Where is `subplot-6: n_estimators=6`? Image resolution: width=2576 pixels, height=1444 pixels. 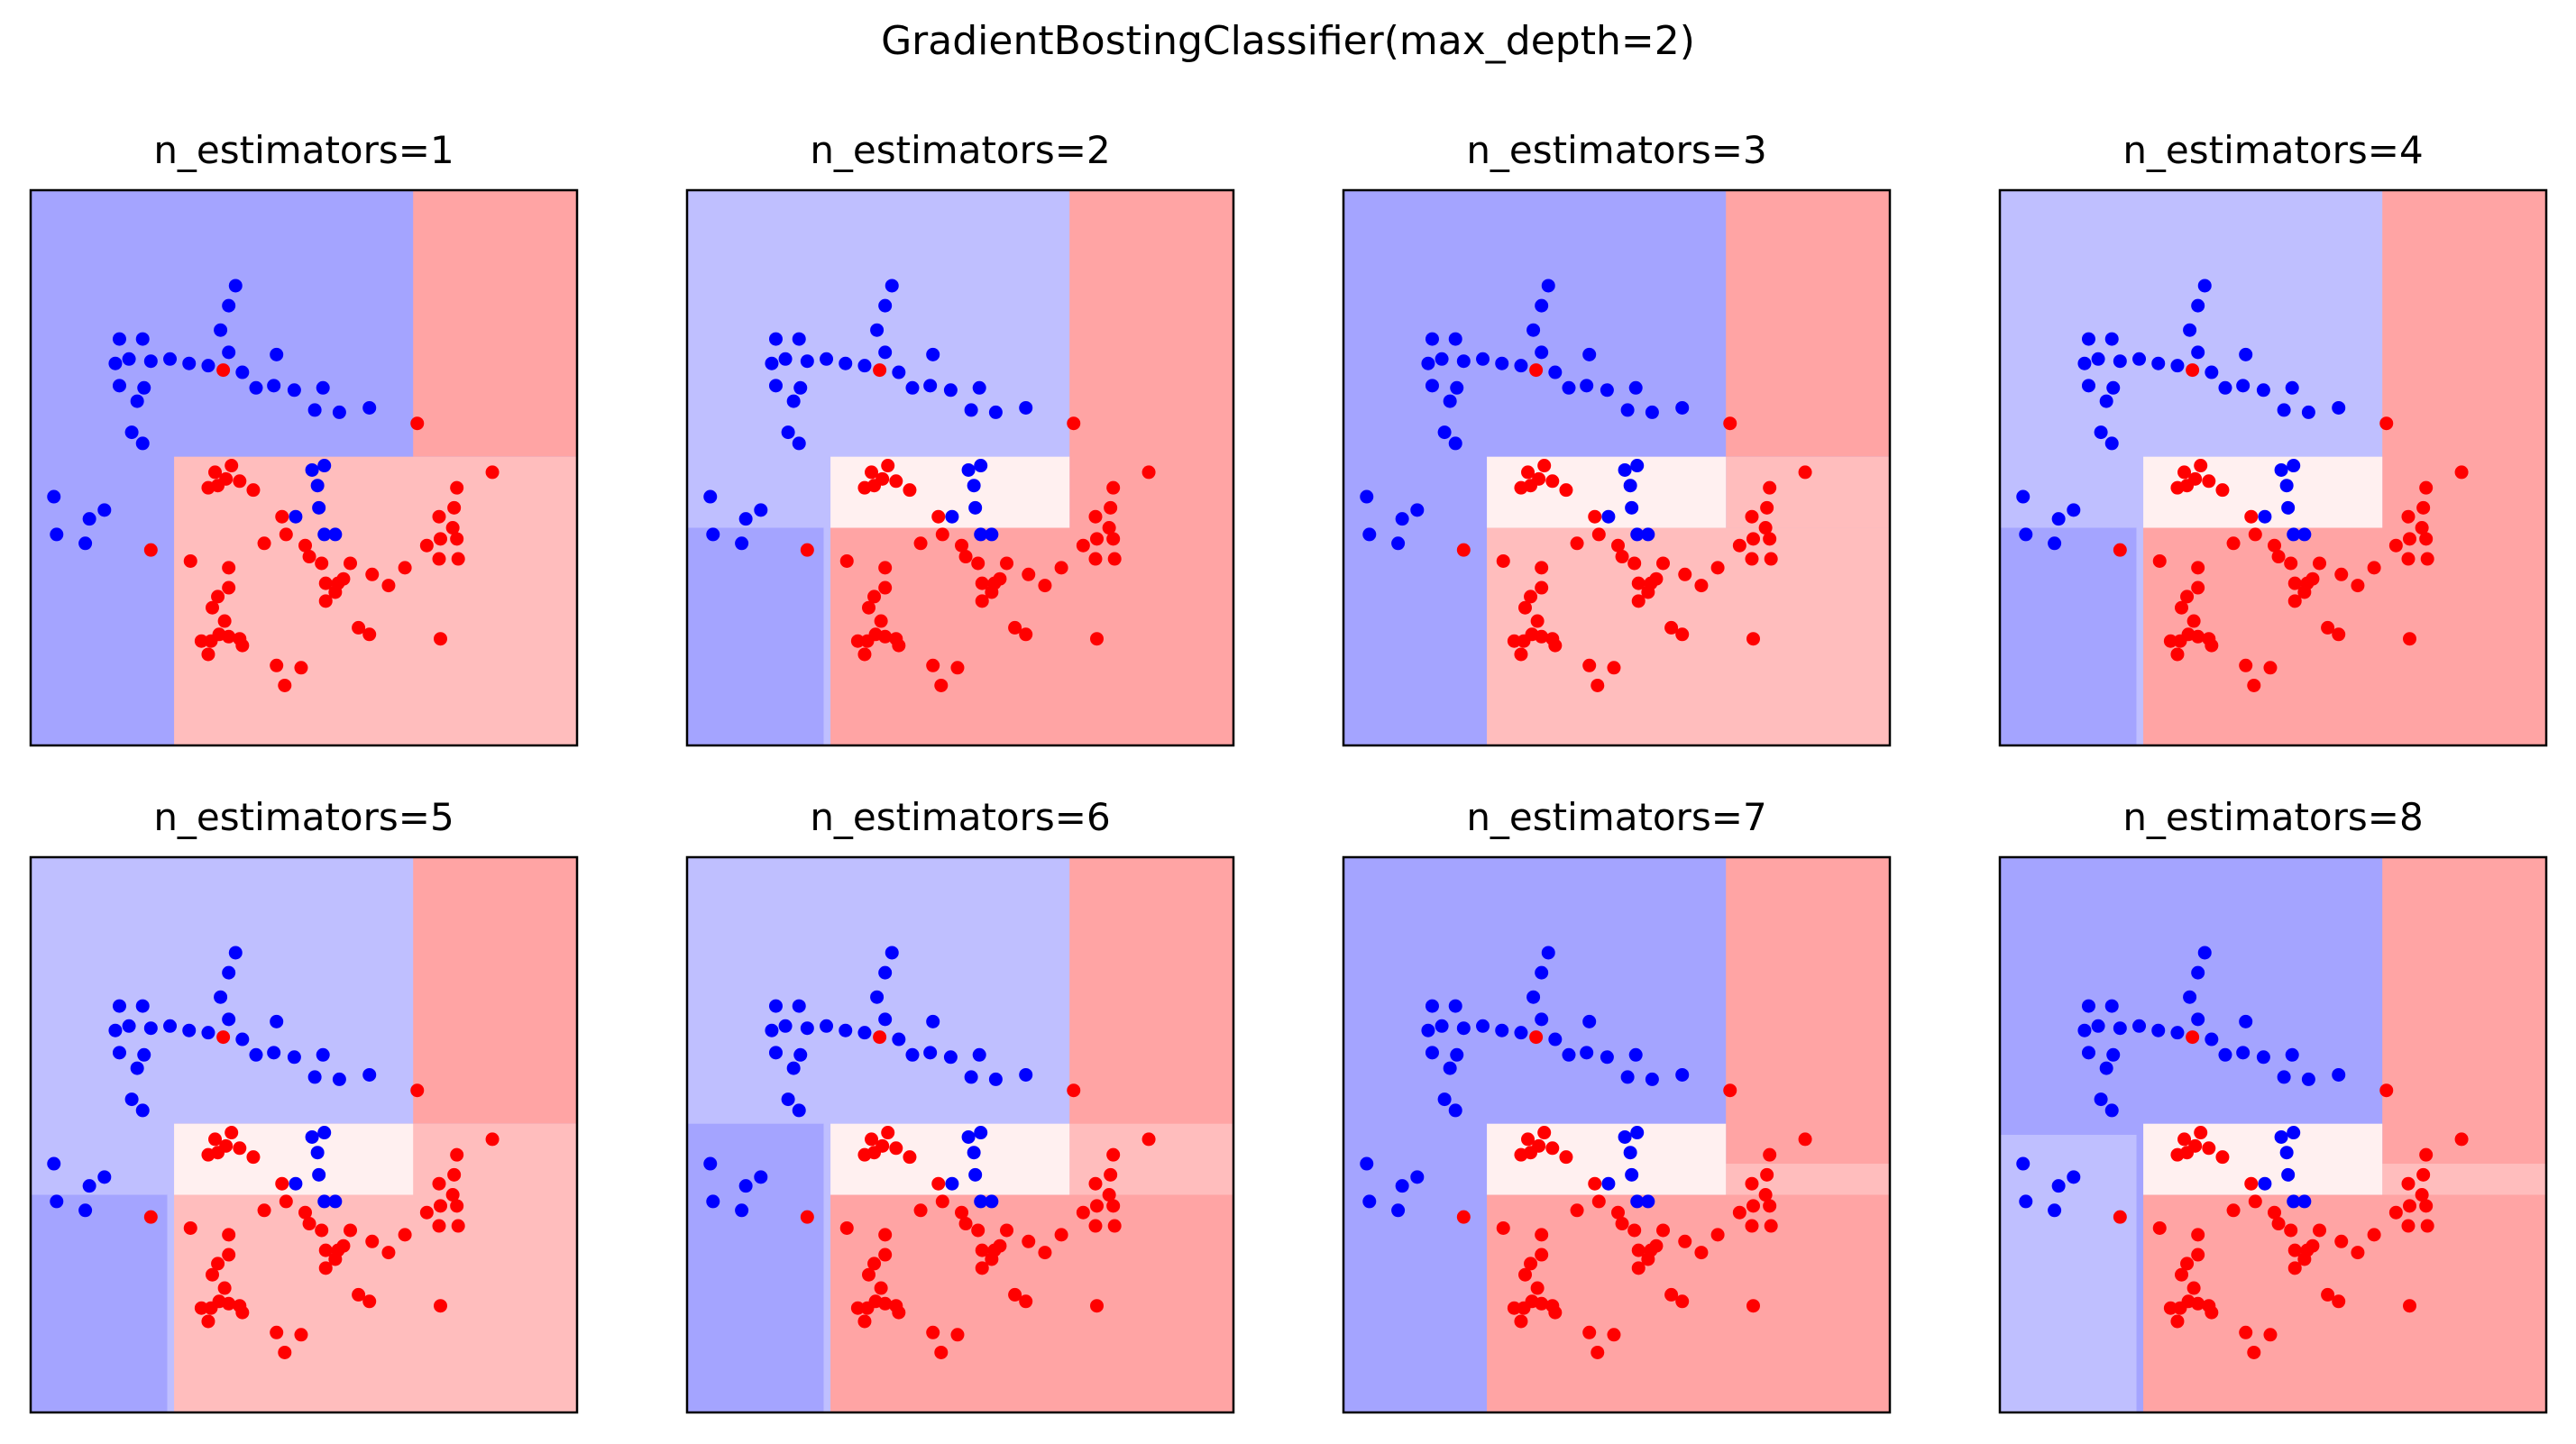
subplot-6: n_estimators=6 is located at coordinates (960, 1104).